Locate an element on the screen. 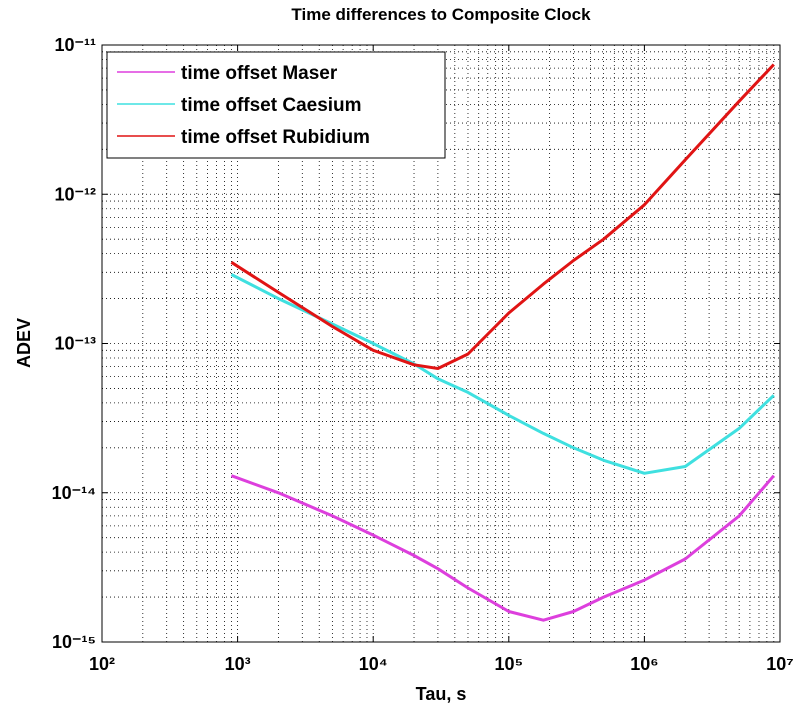  x-tick-label: 10³ is located at coordinates (238, 664).